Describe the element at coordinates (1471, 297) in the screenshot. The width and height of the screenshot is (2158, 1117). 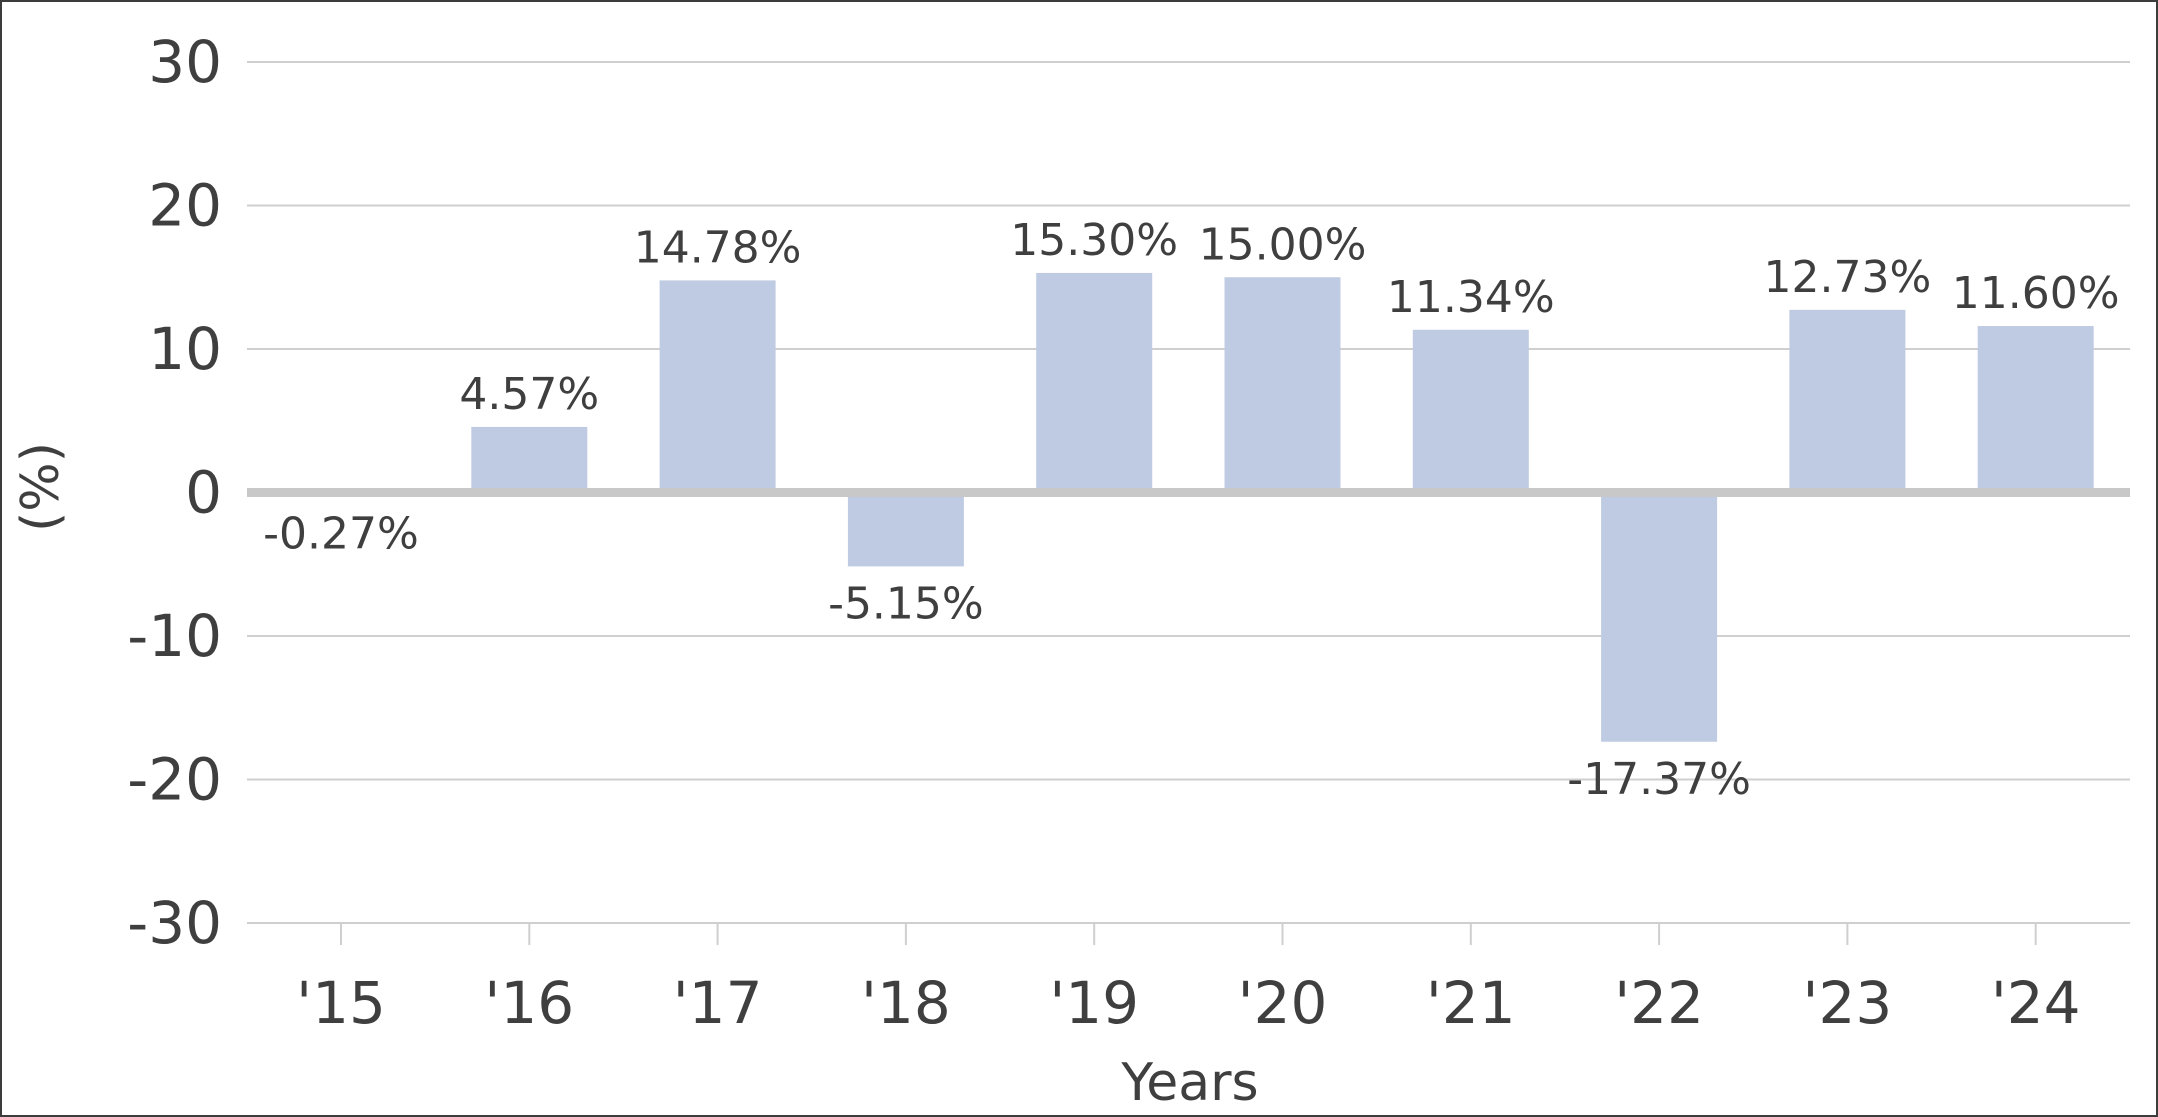
I see `data-label: 11.34%` at that location.